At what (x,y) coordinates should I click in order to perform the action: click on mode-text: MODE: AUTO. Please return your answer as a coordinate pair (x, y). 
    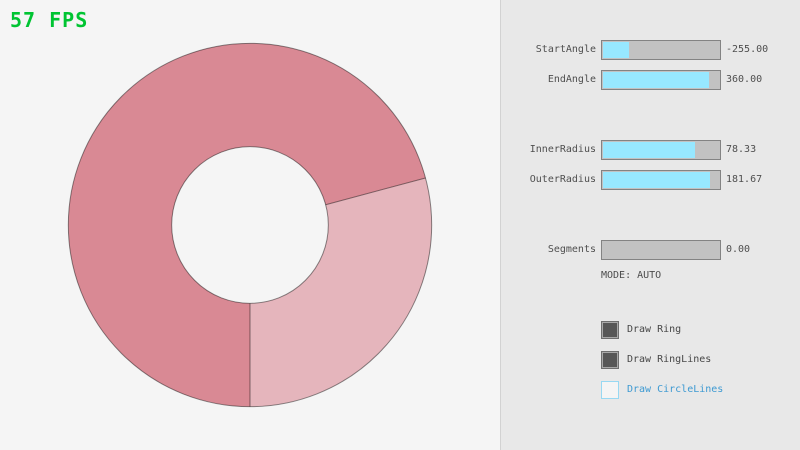
    Looking at the image, I should click on (631, 275).